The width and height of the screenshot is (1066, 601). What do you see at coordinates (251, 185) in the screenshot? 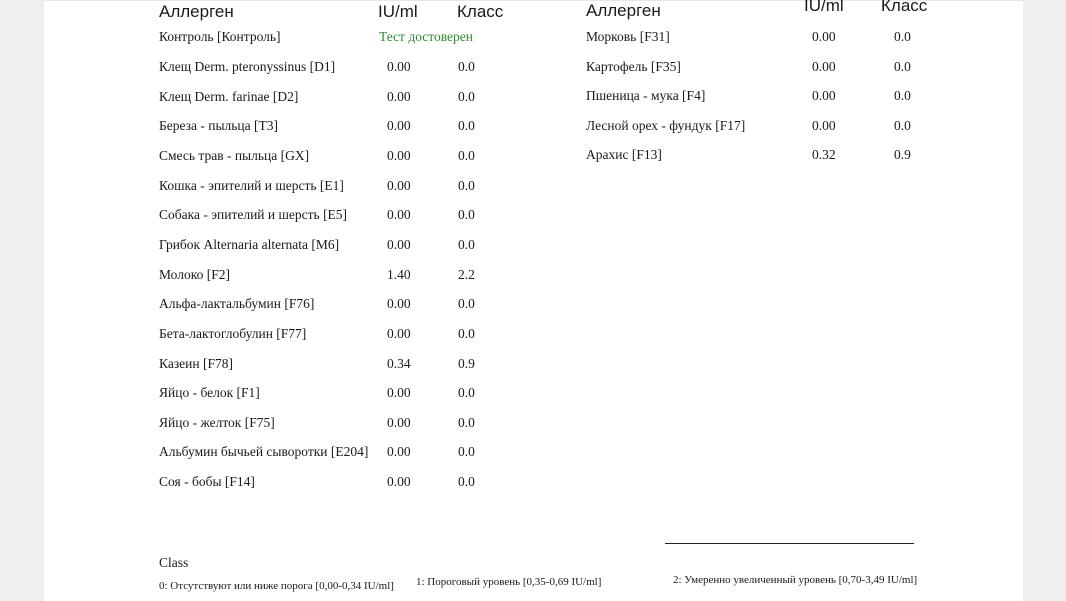
I see `allergen-name: Кошка - эпителий и шерсть [E1]` at bounding box center [251, 185].